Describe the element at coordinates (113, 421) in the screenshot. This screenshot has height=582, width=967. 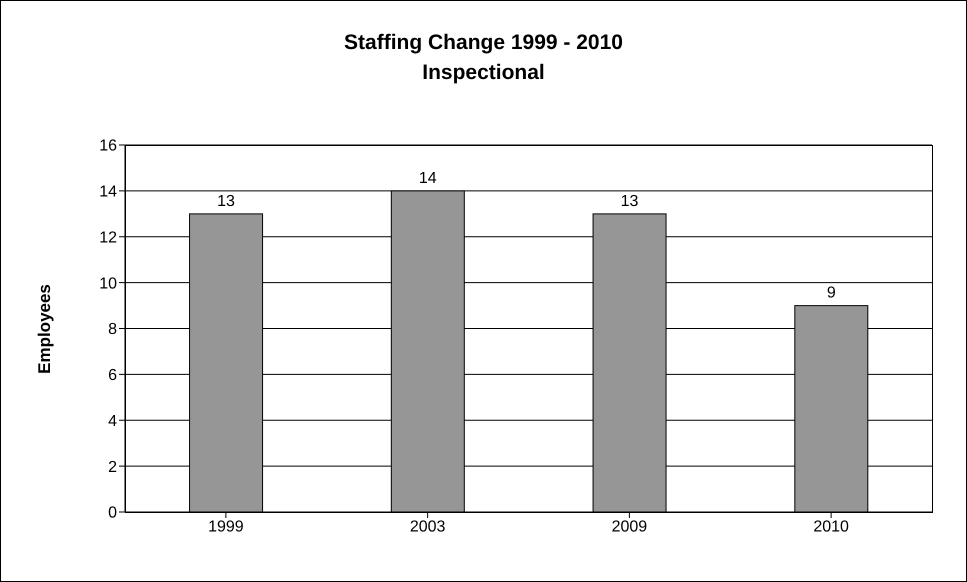
I see `y-tick-label: 4` at that location.